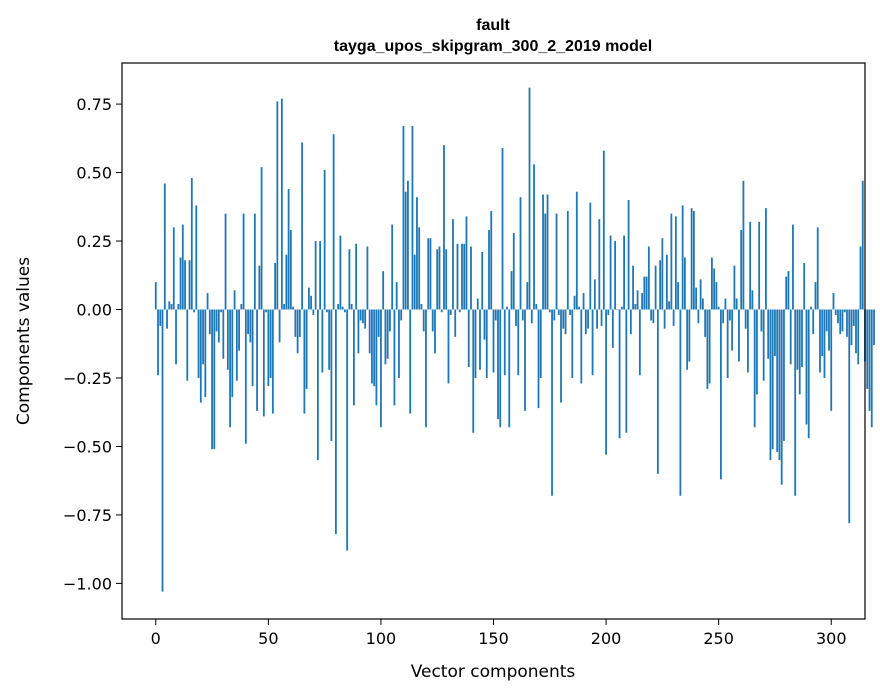 This screenshot has height=696, width=880. Describe the element at coordinates (94, 241) in the screenshot. I see `y-tick-label: 0.25` at that location.